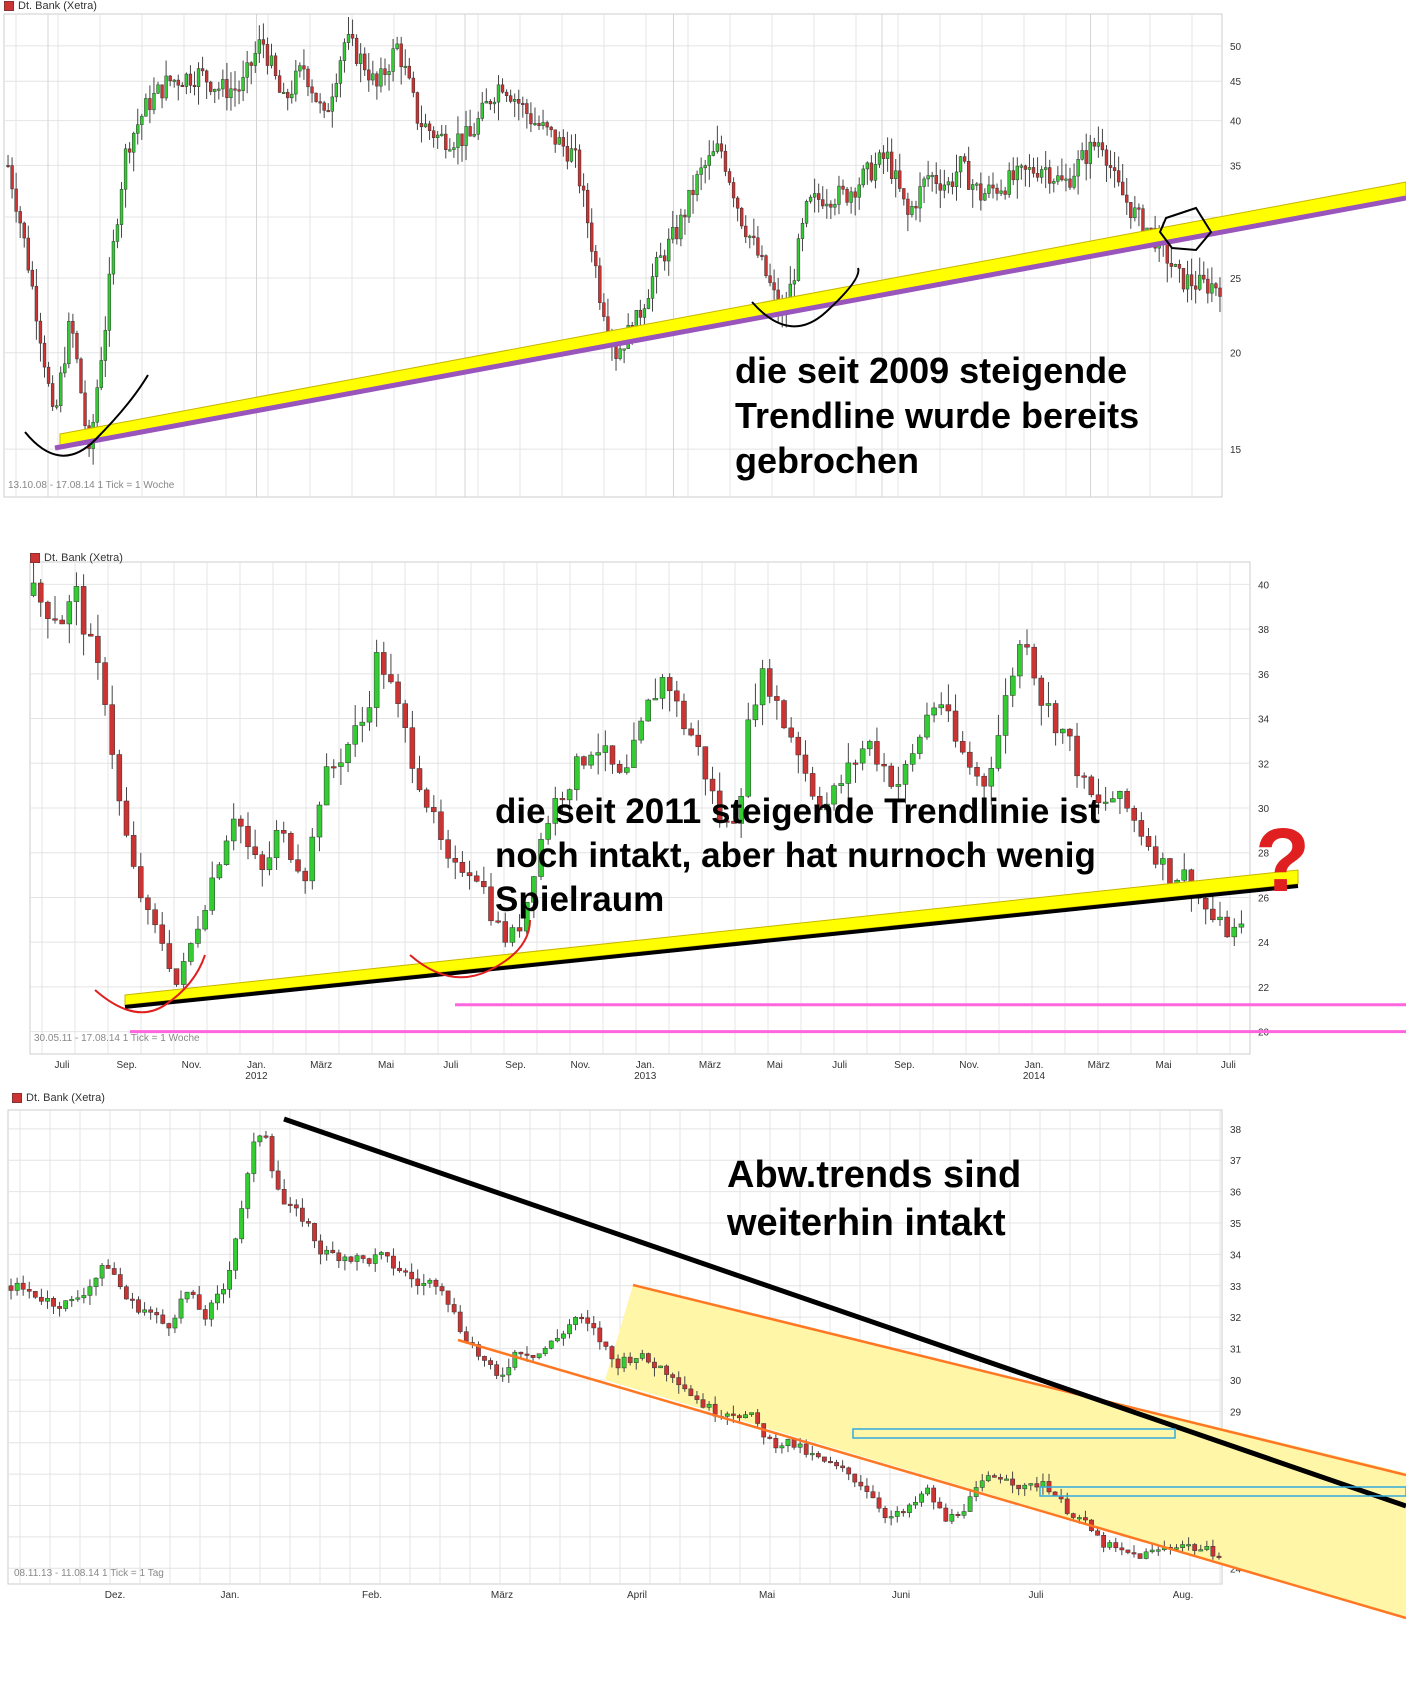 This screenshot has width=1406, height=1706. What do you see at coordinates (1264, 898) in the screenshot?
I see `y-tick-label: 26` at bounding box center [1264, 898].